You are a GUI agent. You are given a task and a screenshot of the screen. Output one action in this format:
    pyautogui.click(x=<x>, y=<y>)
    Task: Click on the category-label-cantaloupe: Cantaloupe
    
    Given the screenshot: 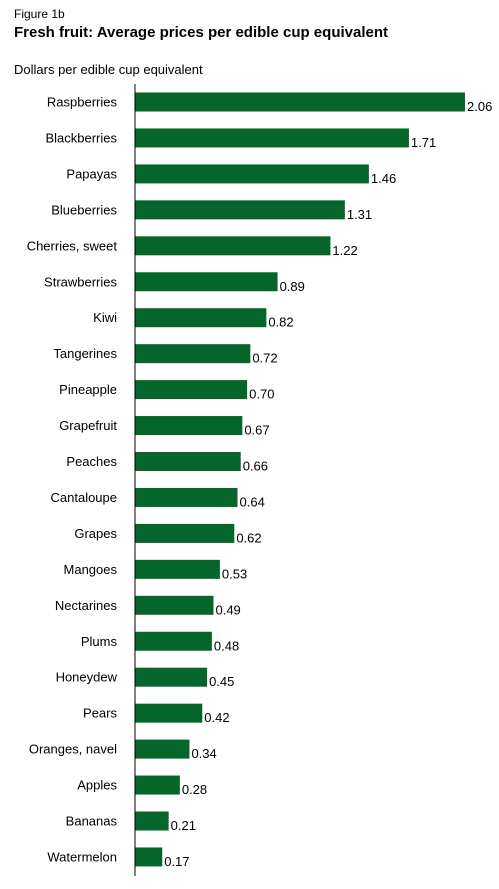 What is the action you would take?
    pyautogui.click(x=84, y=497)
    